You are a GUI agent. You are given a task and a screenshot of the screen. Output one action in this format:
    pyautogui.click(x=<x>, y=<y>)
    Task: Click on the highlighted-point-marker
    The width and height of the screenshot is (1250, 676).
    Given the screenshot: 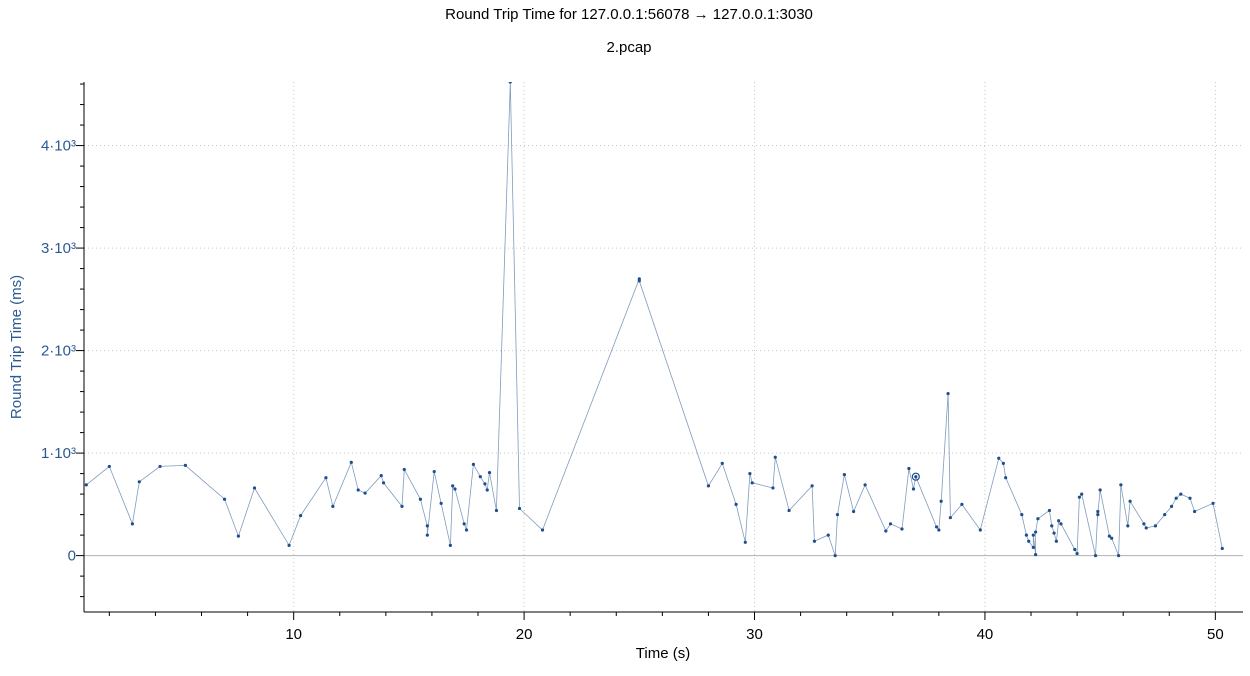 What is the action you would take?
    pyautogui.click(x=915, y=476)
    